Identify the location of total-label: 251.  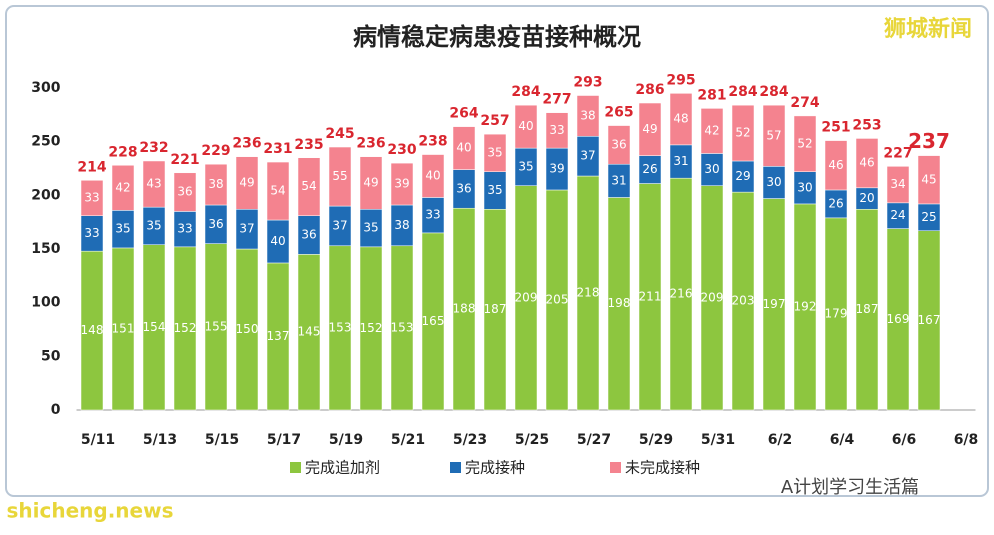
(835, 128).